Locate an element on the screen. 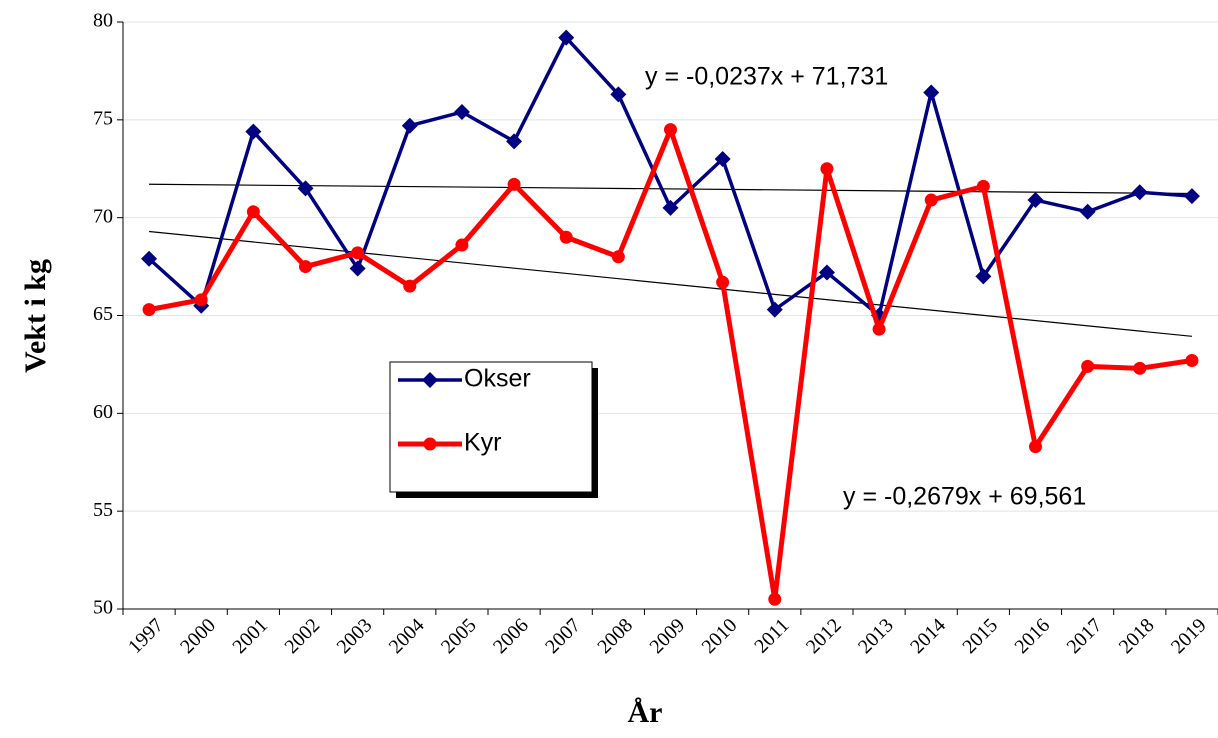  x-tick-label: 2006 is located at coordinates (511, 636).